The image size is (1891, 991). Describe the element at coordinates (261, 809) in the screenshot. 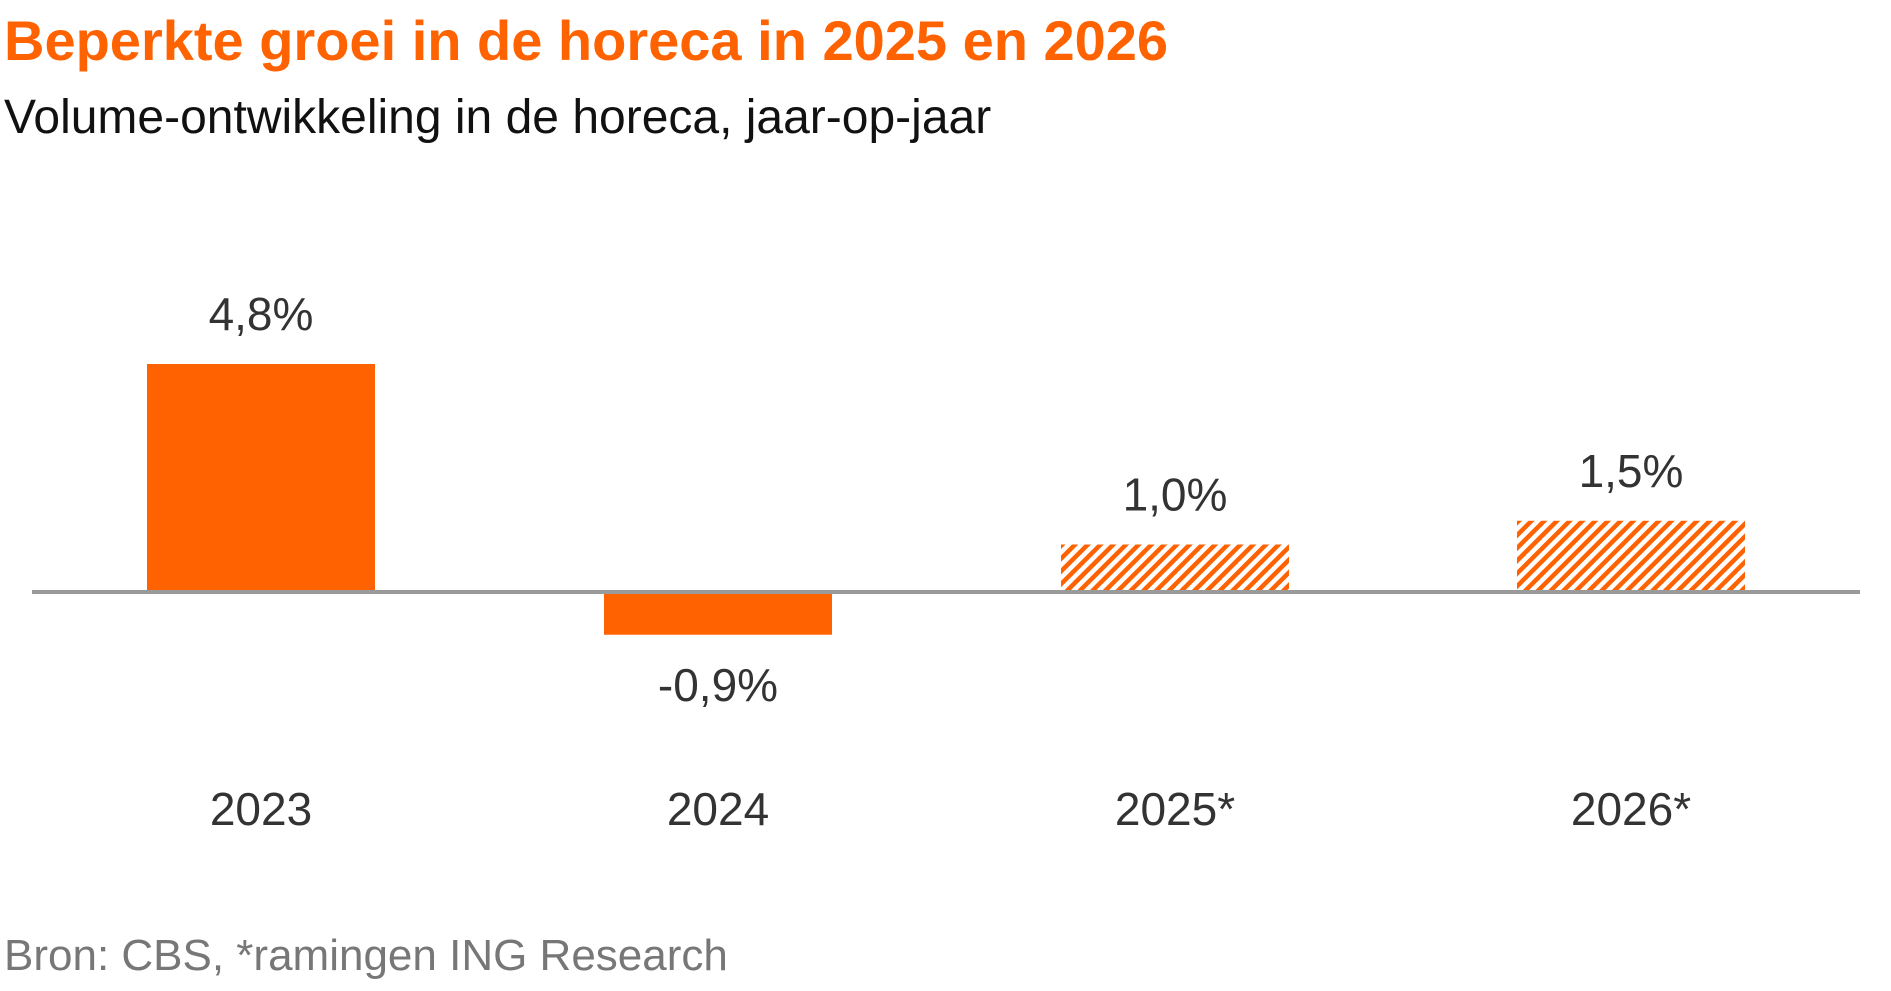

I see `category-label: 2023` at that location.